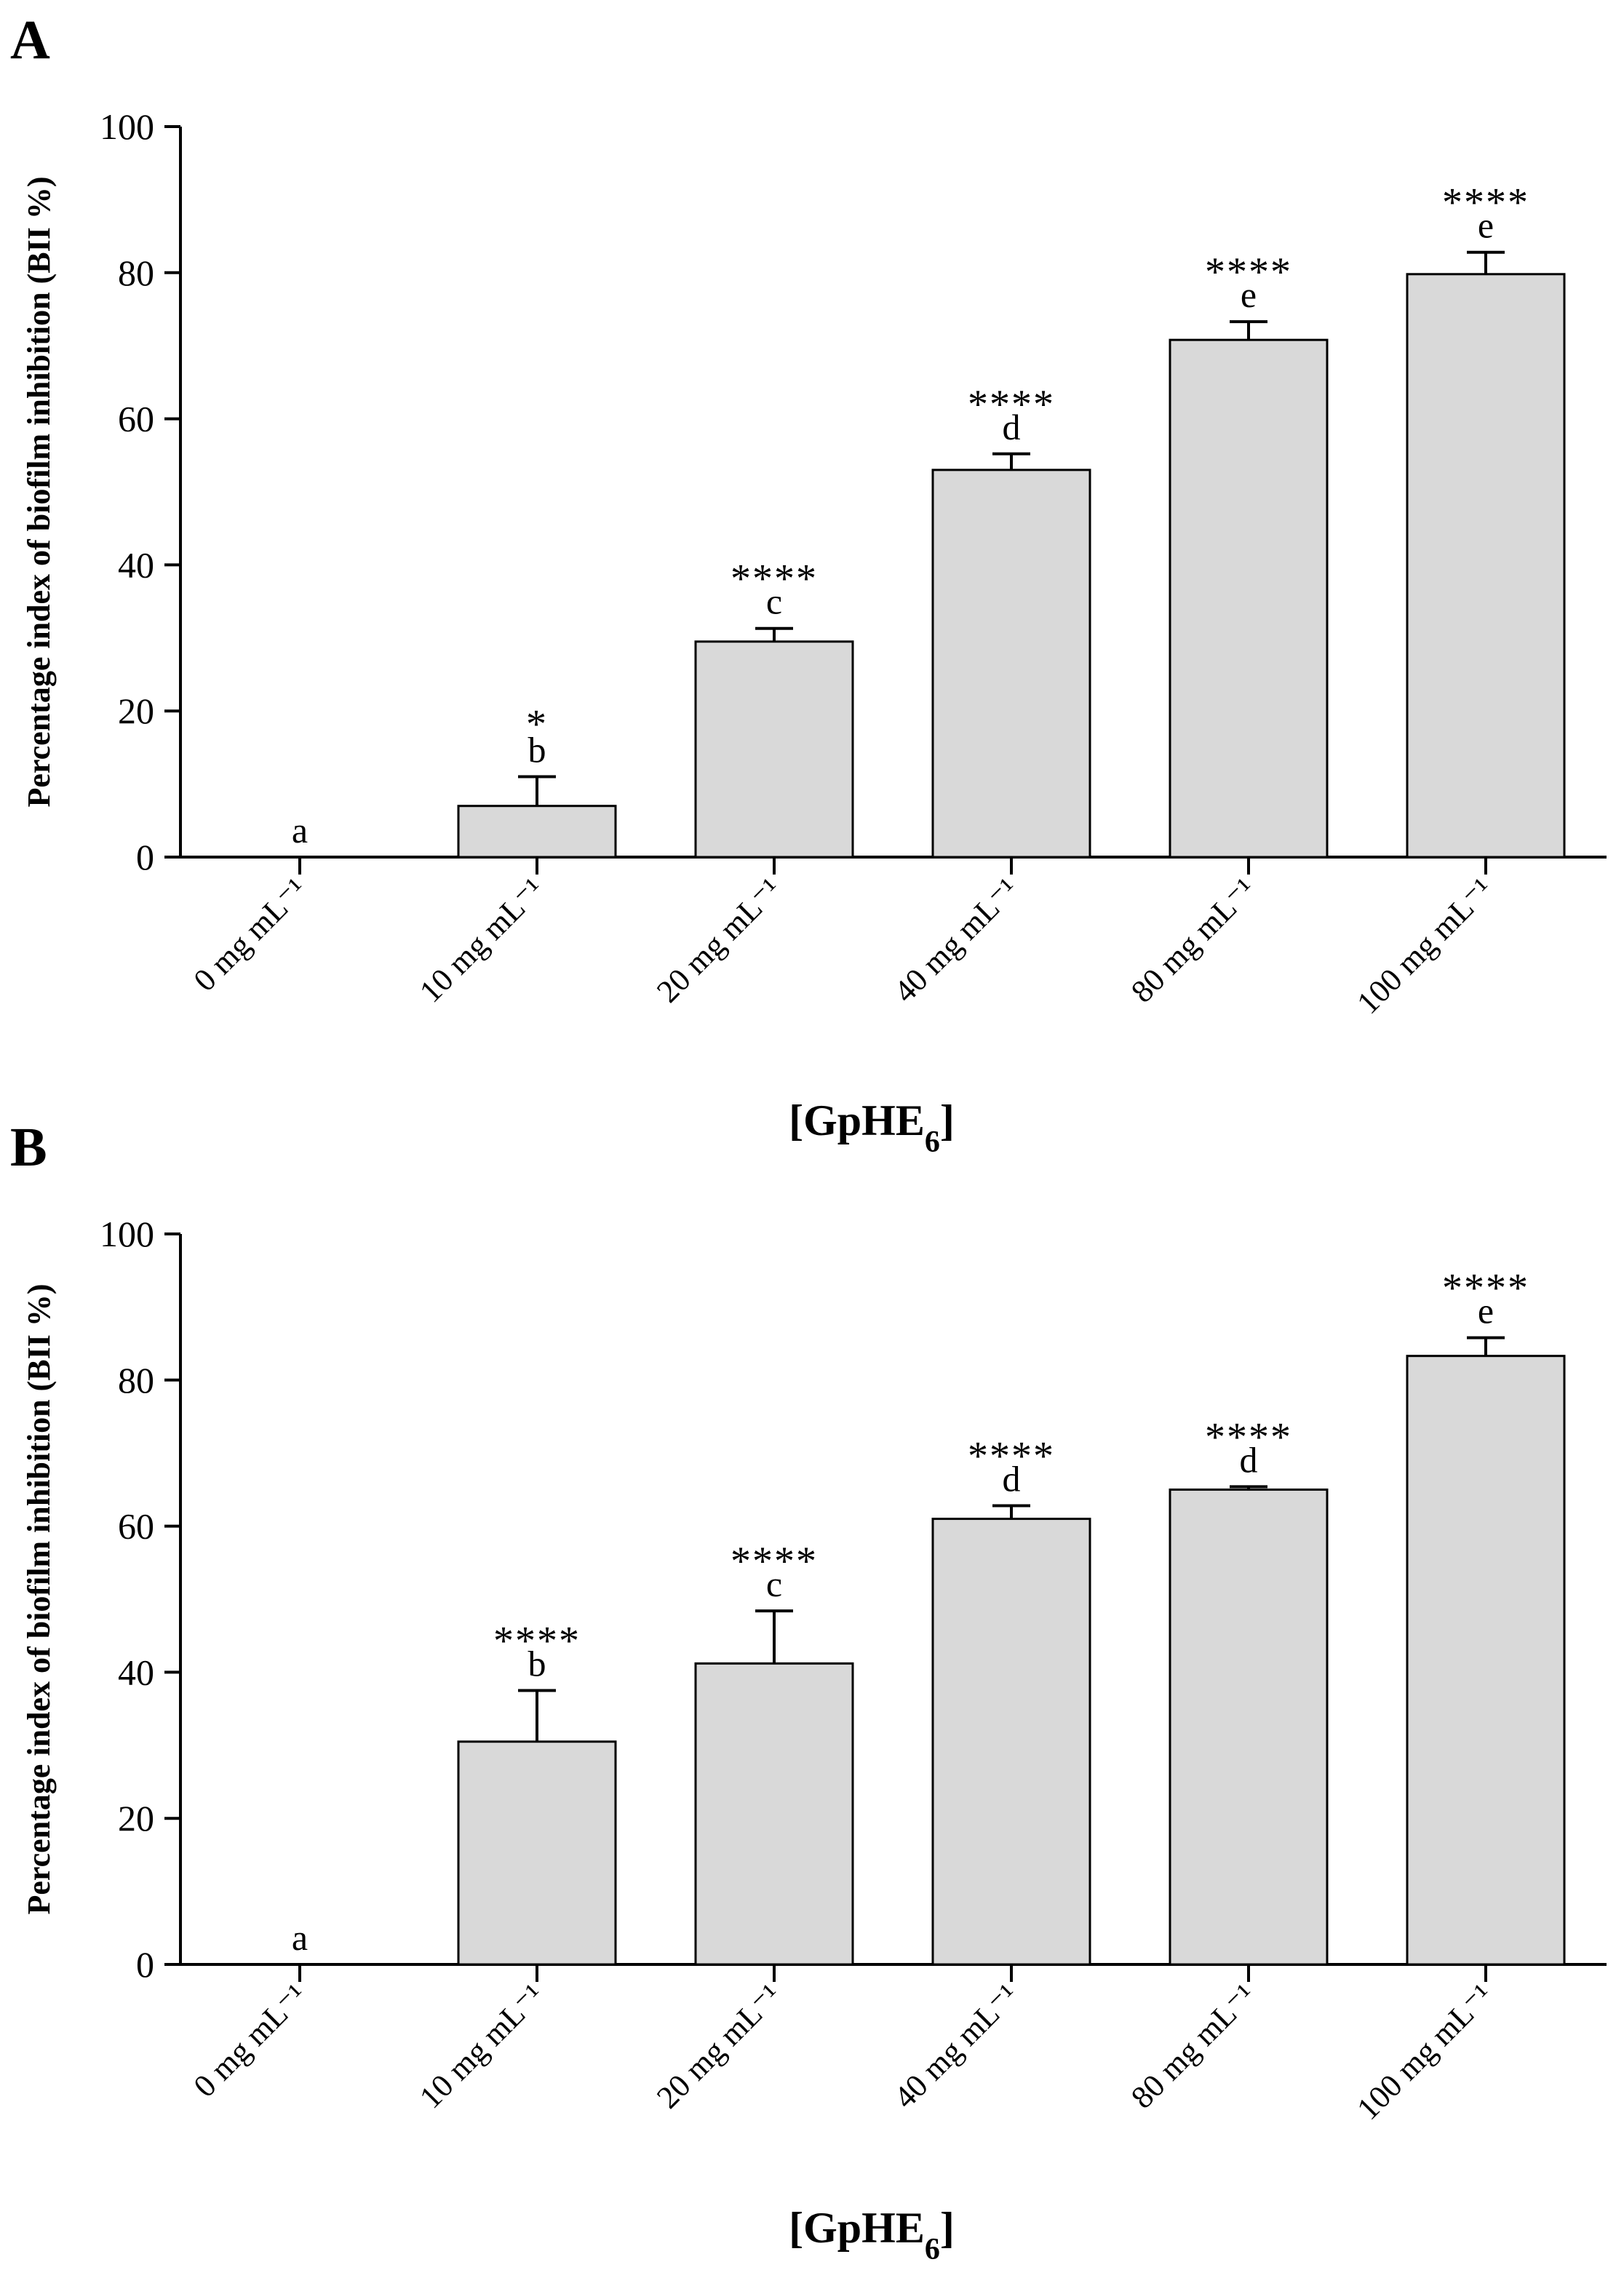  I want to click on significance-stars: *, so click(537, 724).